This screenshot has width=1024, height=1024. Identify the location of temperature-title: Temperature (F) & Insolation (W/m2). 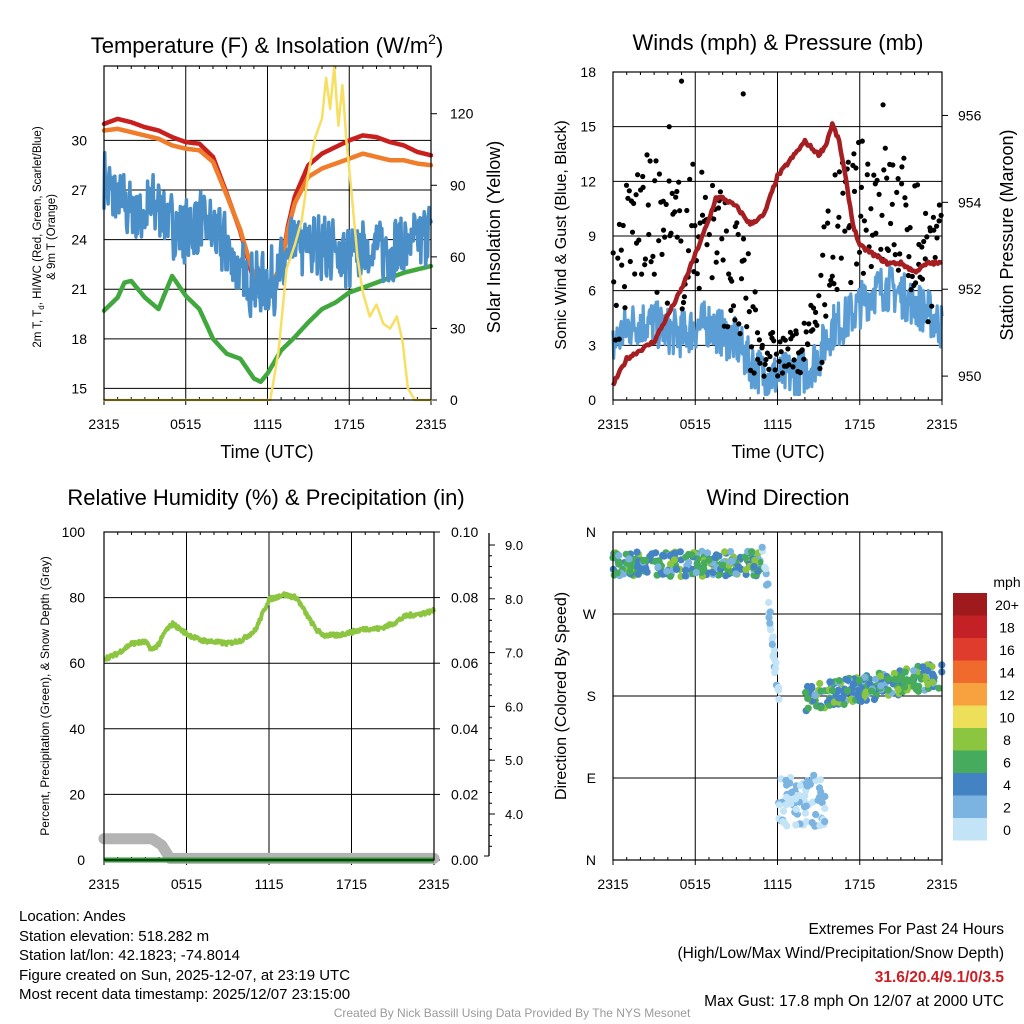
(267, 44).